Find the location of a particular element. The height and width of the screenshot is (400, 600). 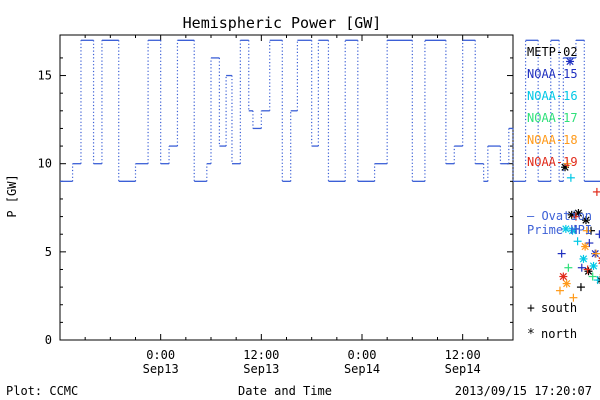

chart-title: Hemispheric Power [GW] is located at coordinates (282, 23).